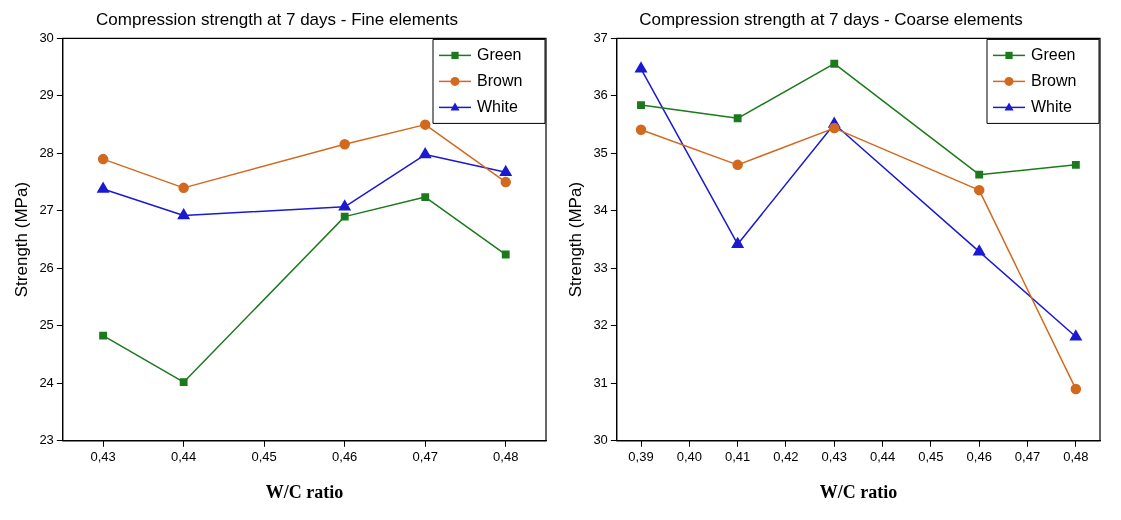  What do you see at coordinates (786, 457) in the screenshot?
I see `x-tick-label: 0,42` at bounding box center [786, 457].